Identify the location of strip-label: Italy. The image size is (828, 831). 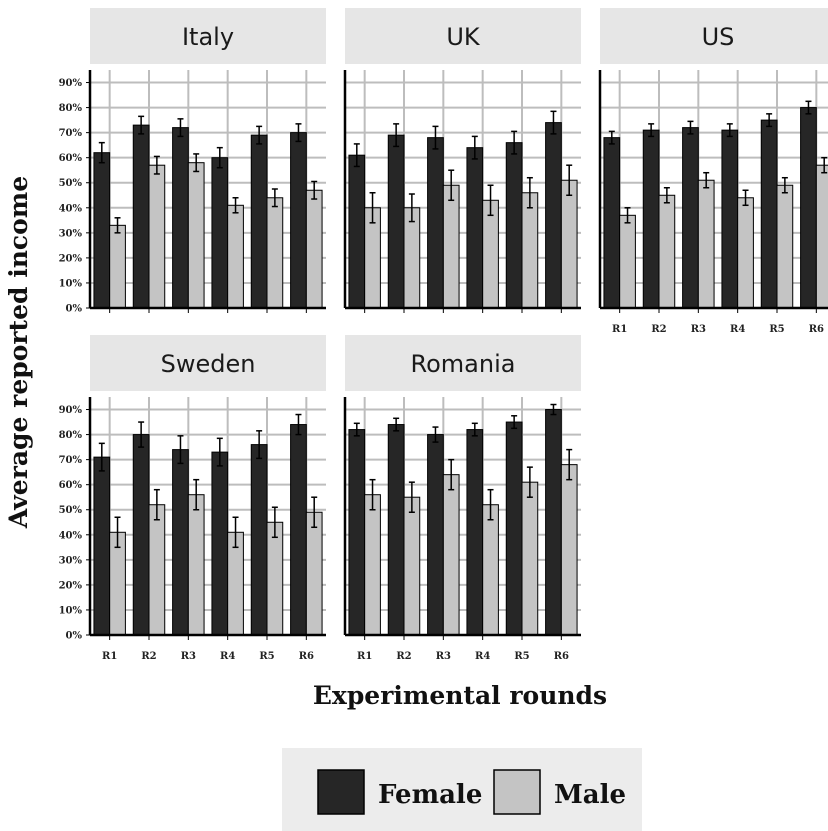
(208, 37).